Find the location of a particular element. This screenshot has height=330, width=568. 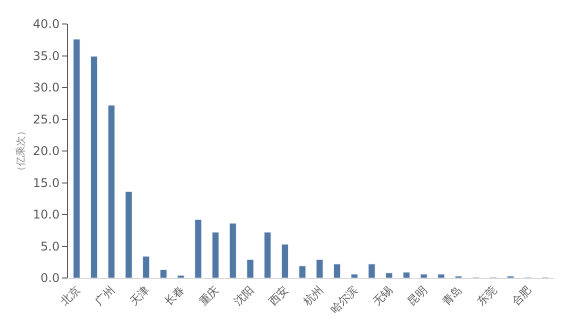

x-tick-label: 杭州 is located at coordinates (313, 296).